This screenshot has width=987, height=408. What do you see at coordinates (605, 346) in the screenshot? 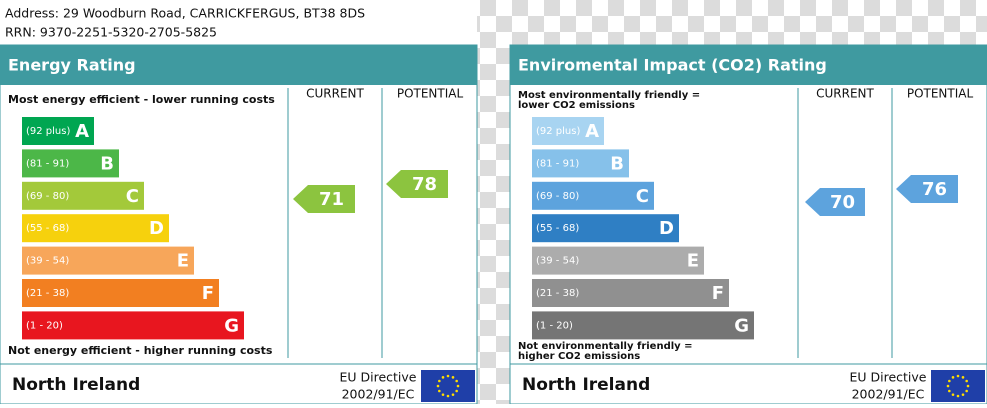
I see `bottom-label: Not environmentally friendly =` at bounding box center [605, 346].